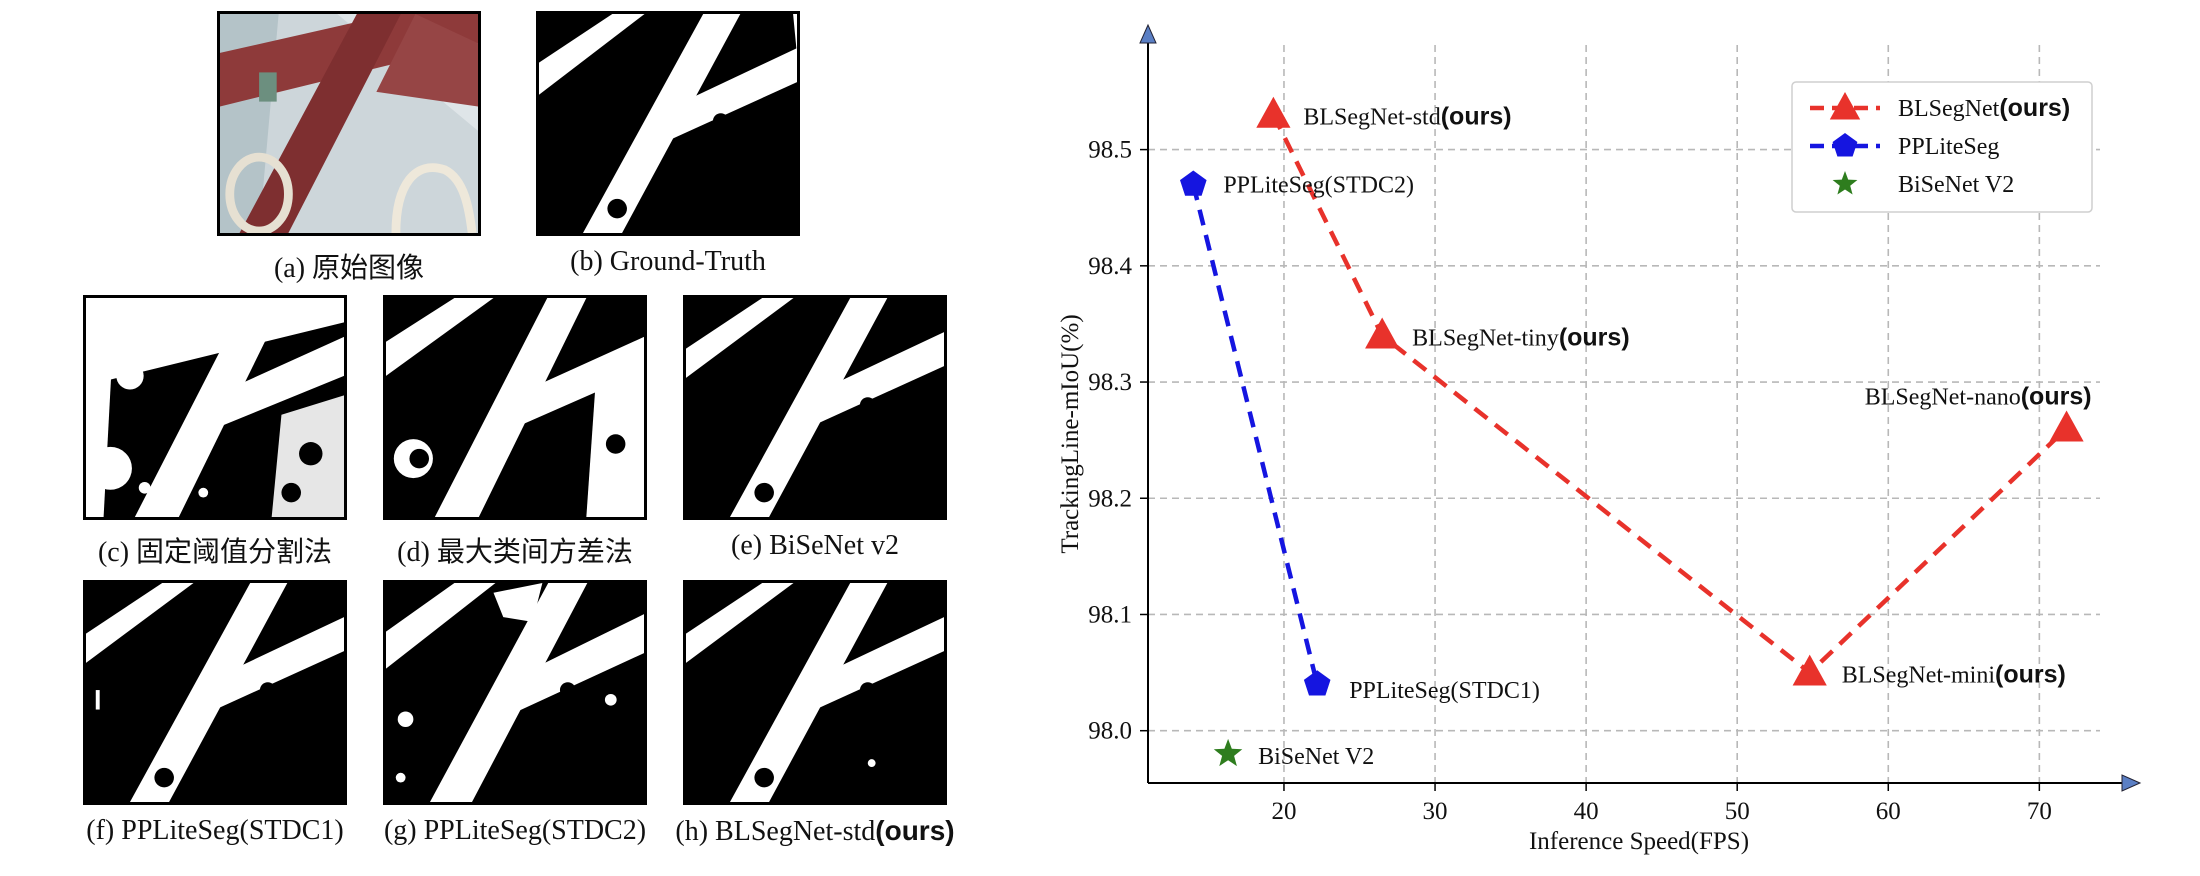  What do you see at coordinates (215, 407) in the screenshot?
I see `fixed-threshold-mask` at bounding box center [215, 407].